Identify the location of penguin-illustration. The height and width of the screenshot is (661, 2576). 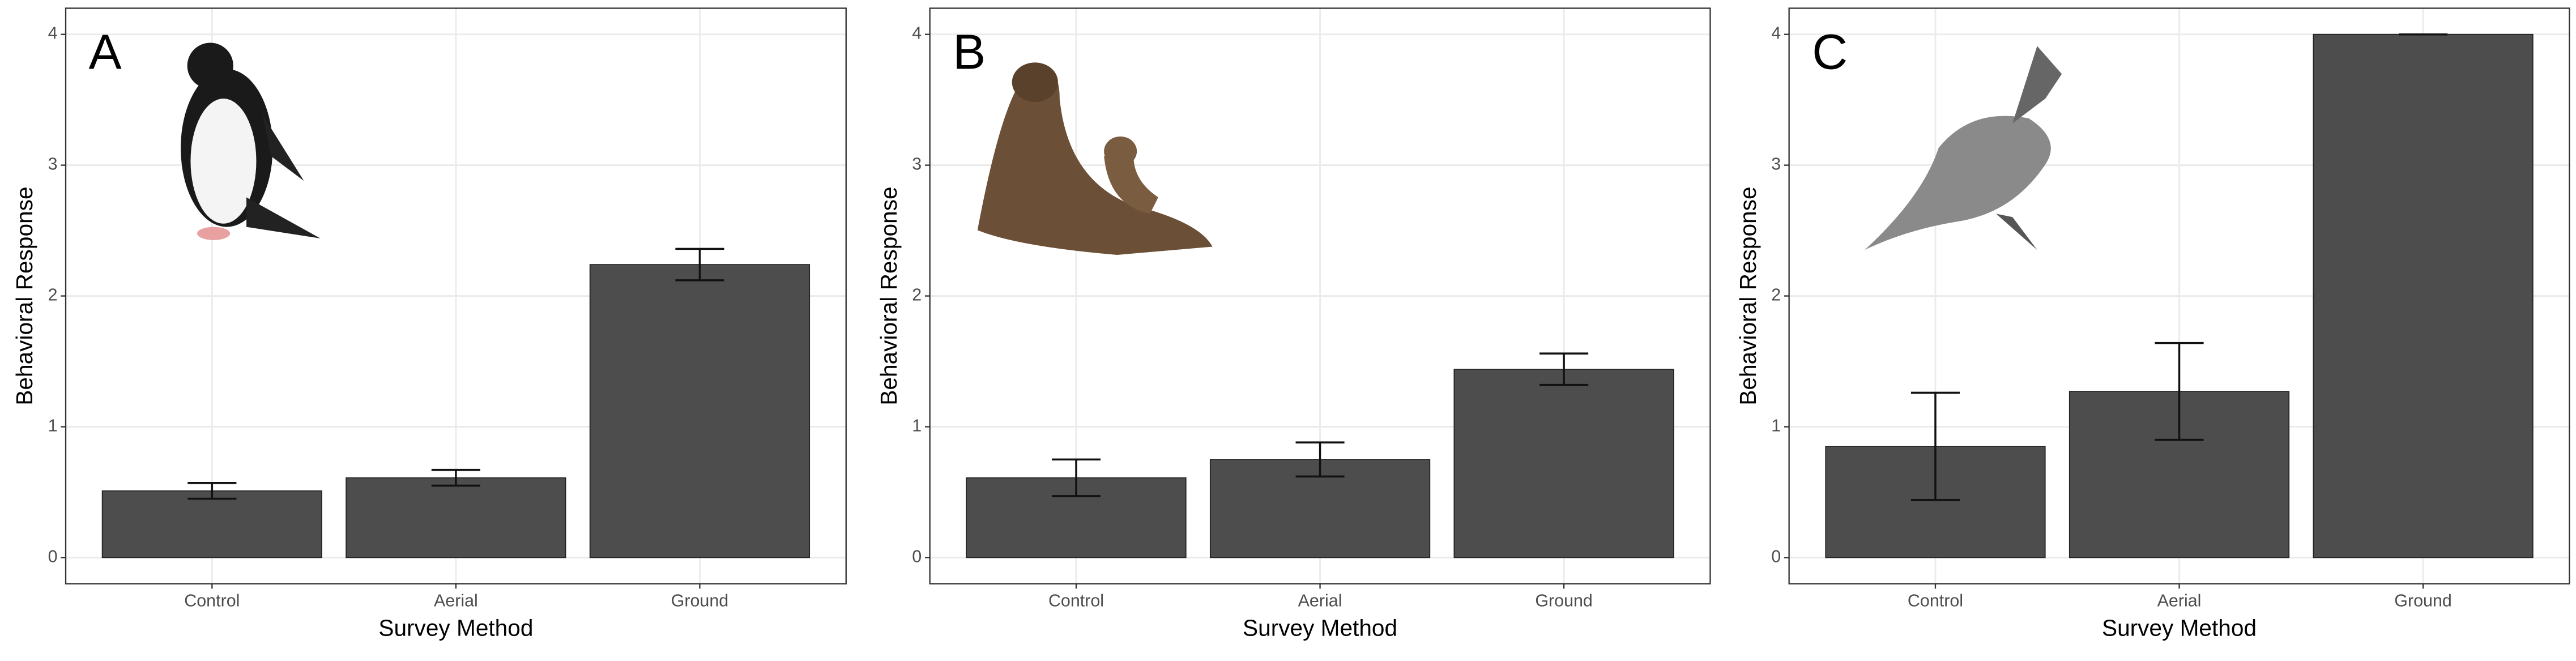
(251, 141).